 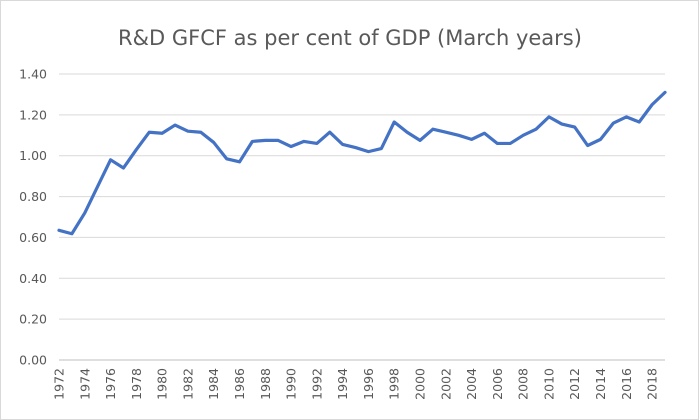 What do you see at coordinates (213, 384) in the screenshot?
I see `x-tick-label: 1984` at bounding box center [213, 384].